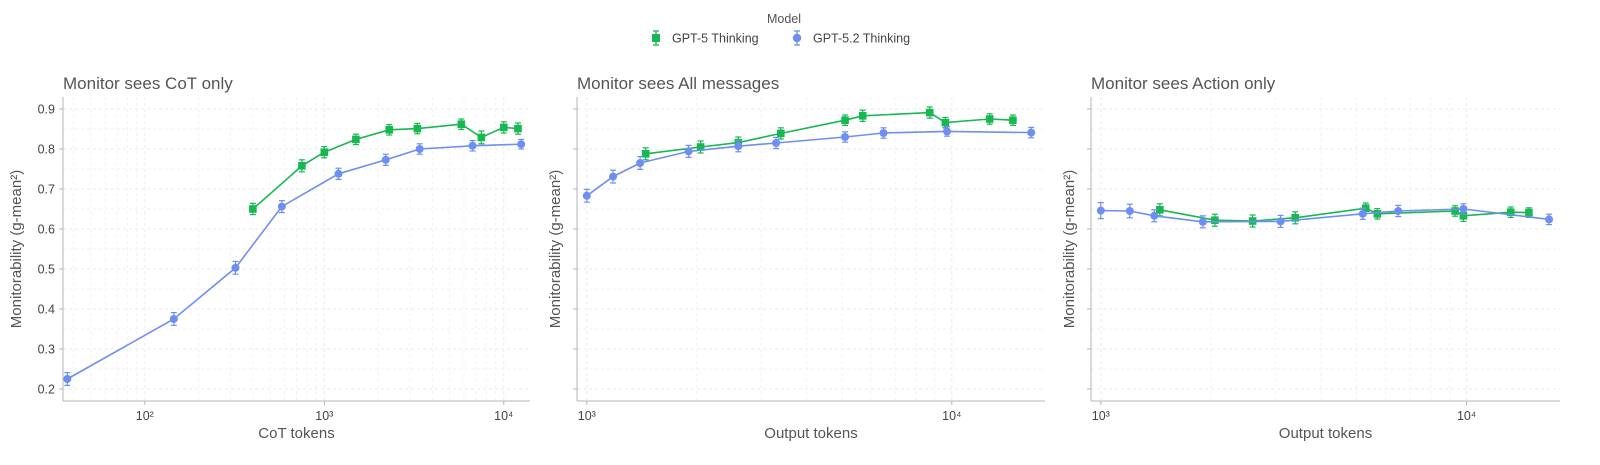 This screenshot has width=1600, height=465. What do you see at coordinates (656, 38) in the screenshot?
I see `legend-marker-square` at bounding box center [656, 38].